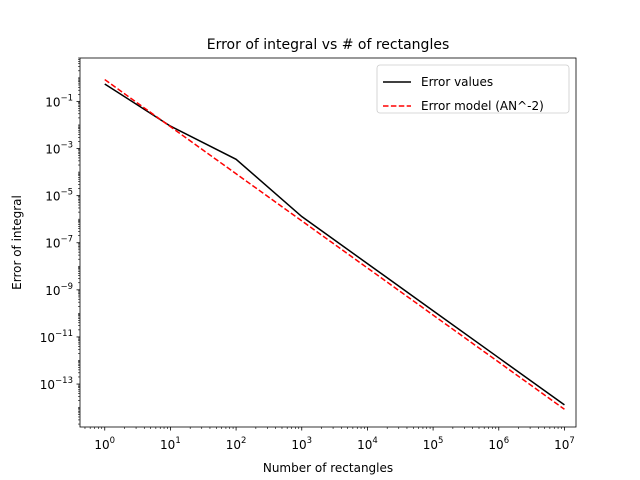 The width and height of the screenshot is (640, 480). I want to click on x-tick-label: 10⁷, so click(564, 444).